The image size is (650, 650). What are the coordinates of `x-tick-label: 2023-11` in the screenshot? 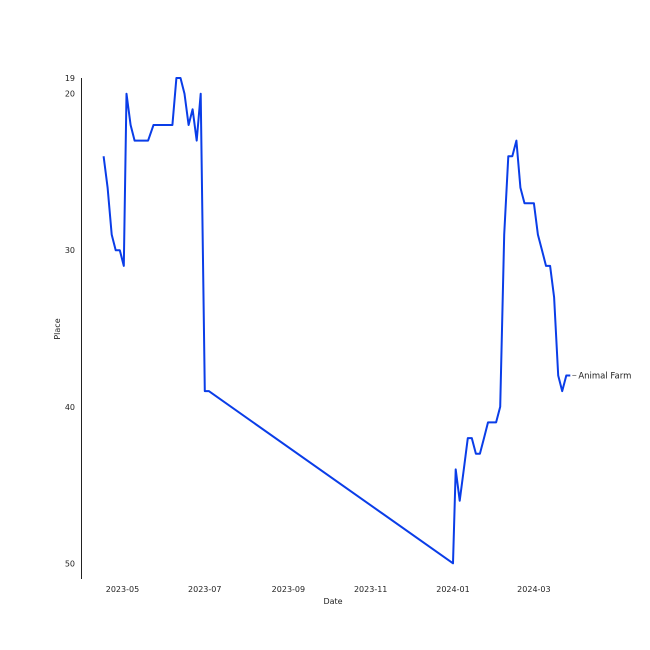 It's located at (370, 589).